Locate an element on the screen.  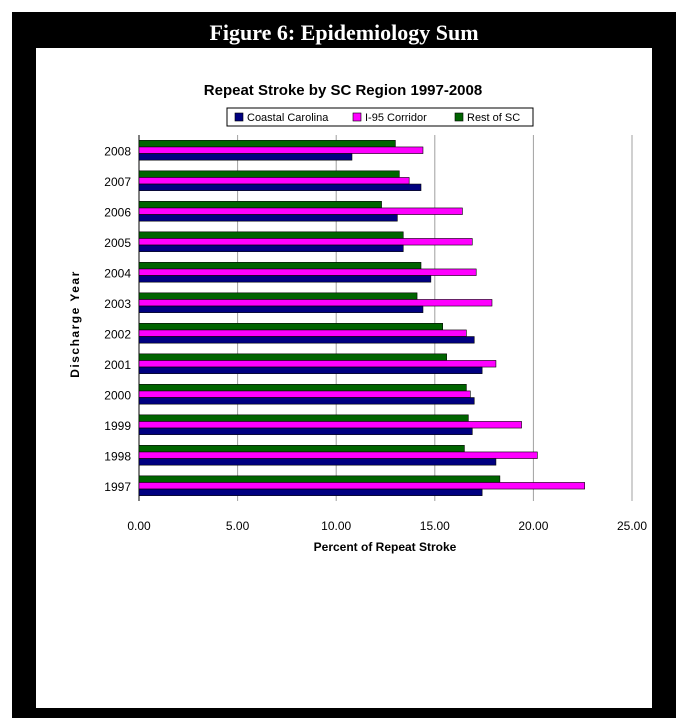
y-tick-label: 1999 is located at coordinates (117, 426).